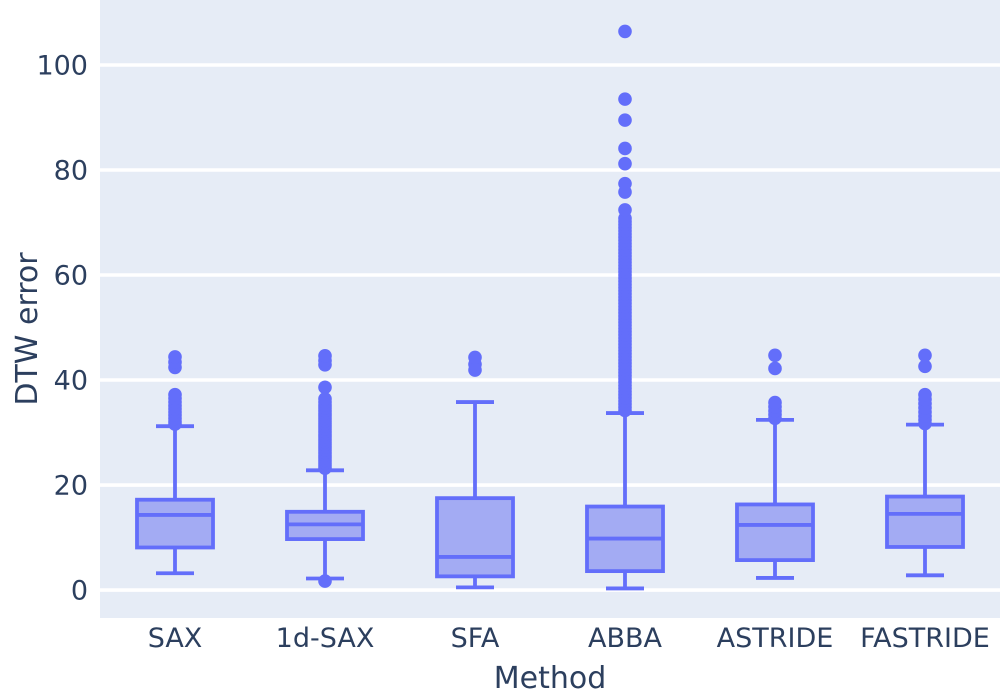 The height and width of the screenshot is (700, 1000). Describe the element at coordinates (625, 638) in the screenshot. I see `x-tick-label-ABBA: ABBA` at that location.